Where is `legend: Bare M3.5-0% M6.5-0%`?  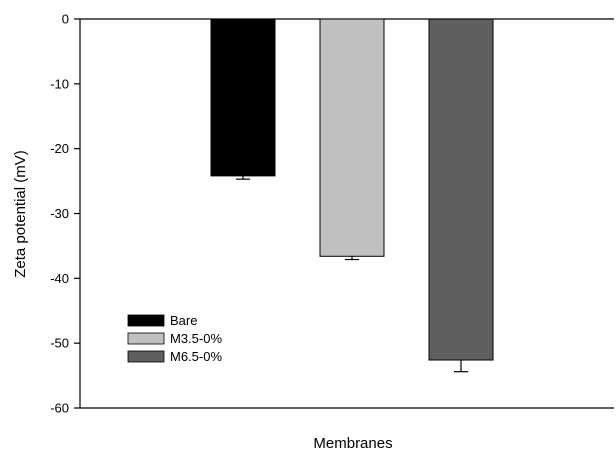 legend: Bare M3.5-0% M6.5-0% is located at coordinates (174, 338).